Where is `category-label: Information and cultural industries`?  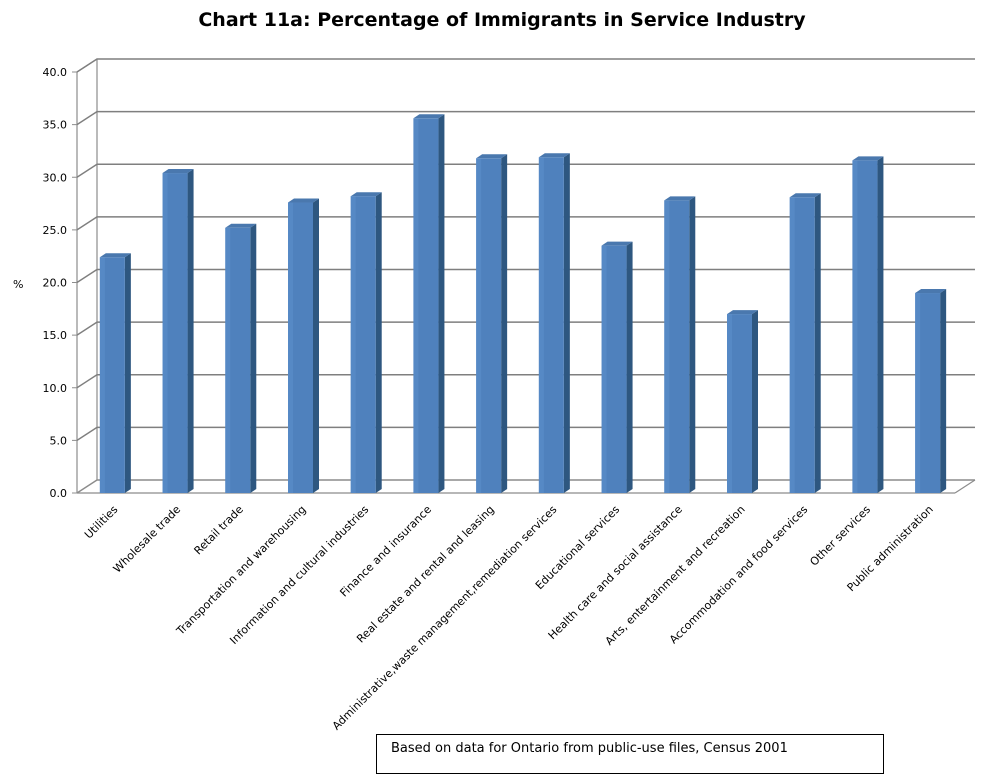
category-label: Information and cultural industries is located at coordinates (299, 575).